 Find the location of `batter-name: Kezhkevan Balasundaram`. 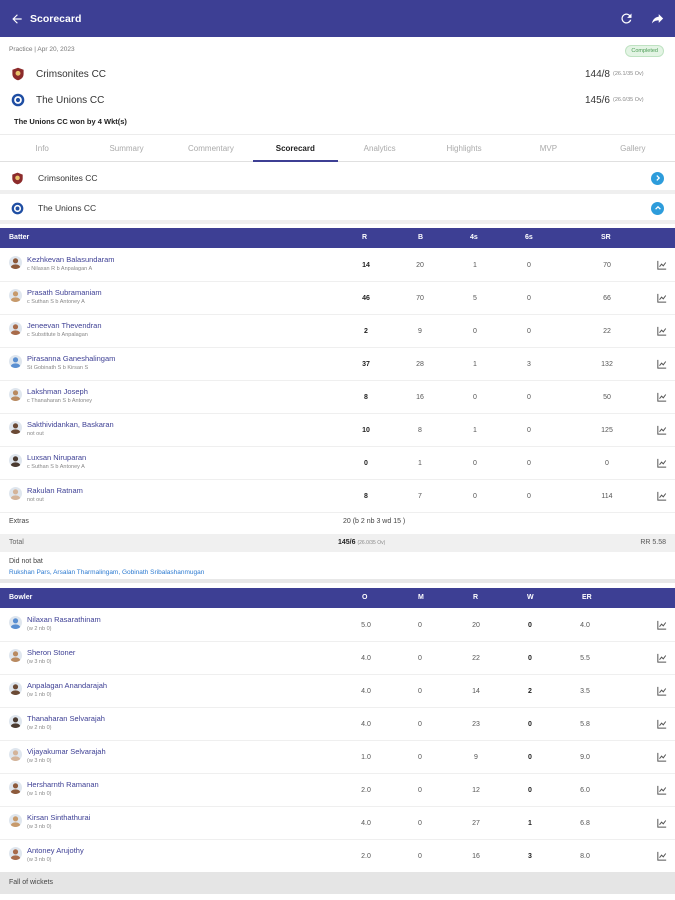

batter-name: Kezhkevan Balasundaram is located at coordinates (71, 259).